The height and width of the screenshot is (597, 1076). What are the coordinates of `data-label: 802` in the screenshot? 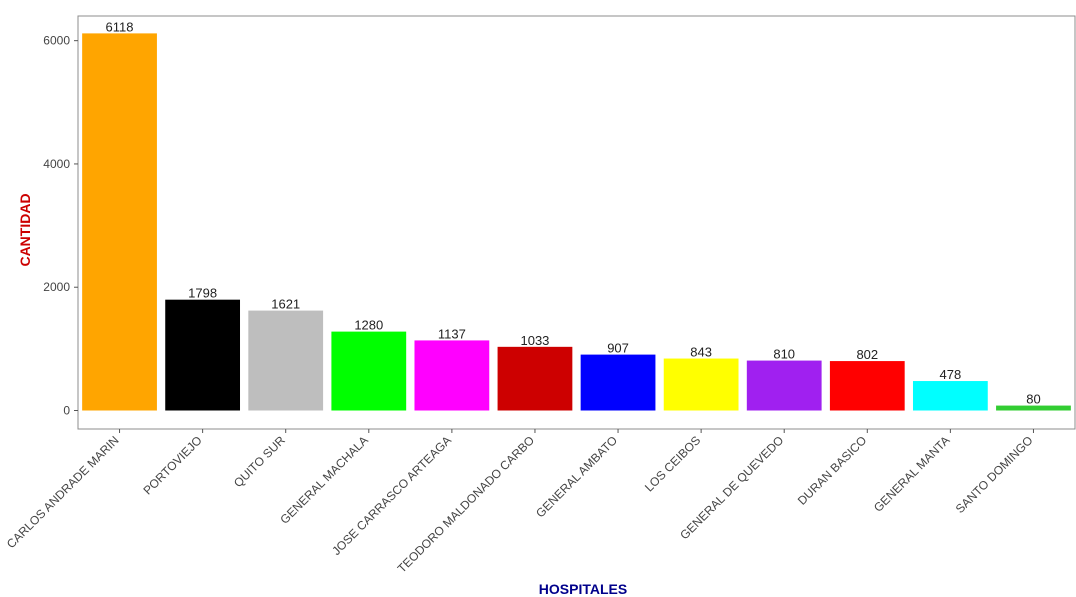 It's located at (867, 354).